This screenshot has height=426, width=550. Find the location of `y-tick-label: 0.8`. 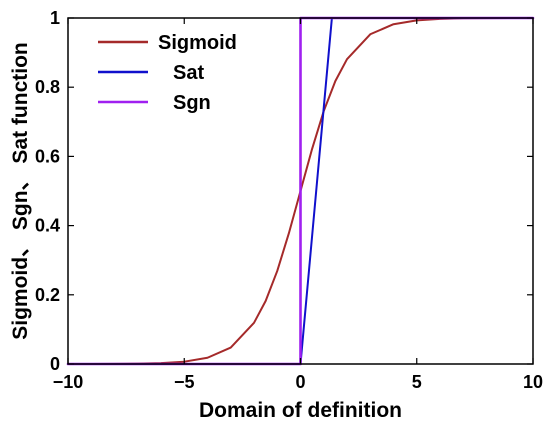

y-tick-label: 0.8 is located at coordinates (47, 87).